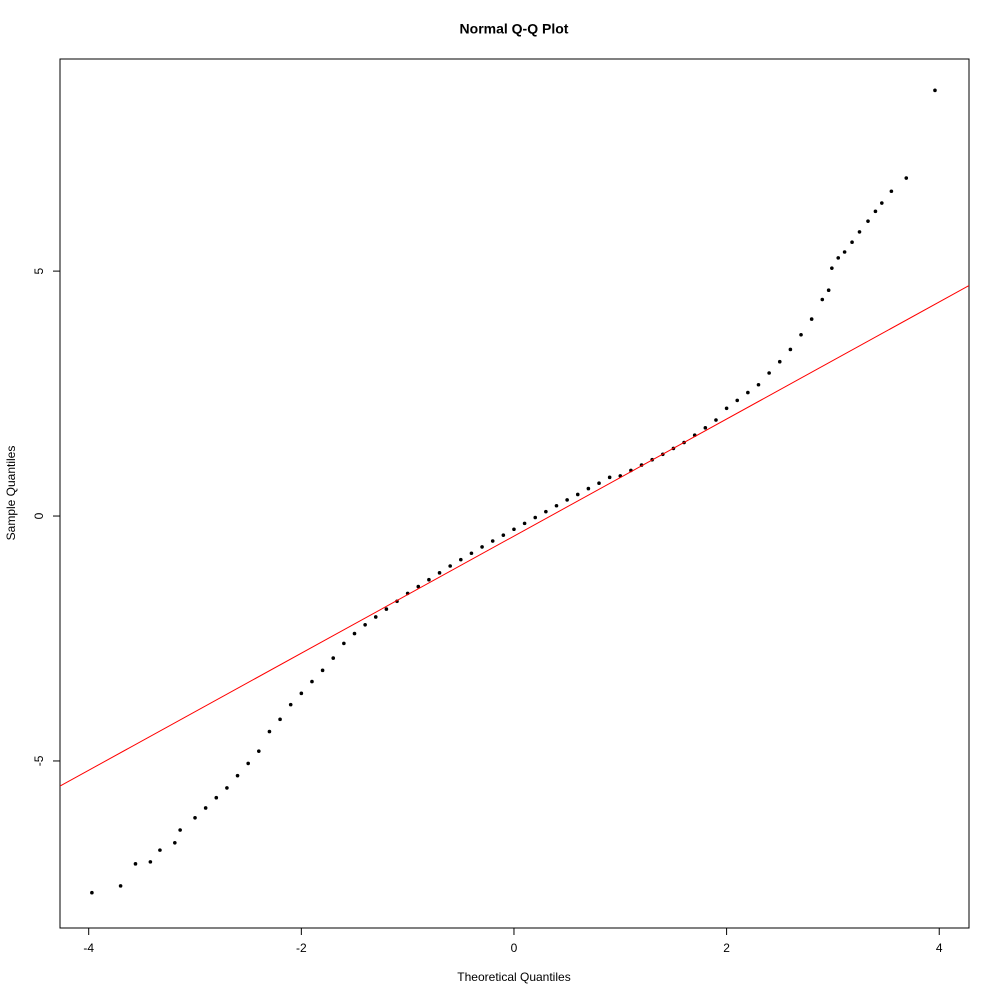 Image resolution: width=1000 pixels, height=1000 pixels. I want to click on y-tick-label: 0, so click(39, 515).